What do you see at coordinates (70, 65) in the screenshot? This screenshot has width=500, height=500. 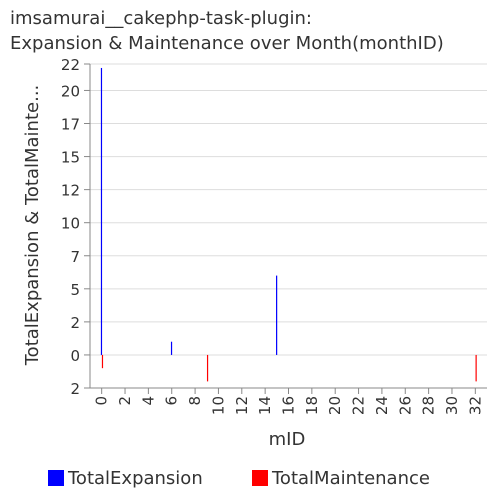 I see `y-tick-label: 22` at bounding box center [70, 65].